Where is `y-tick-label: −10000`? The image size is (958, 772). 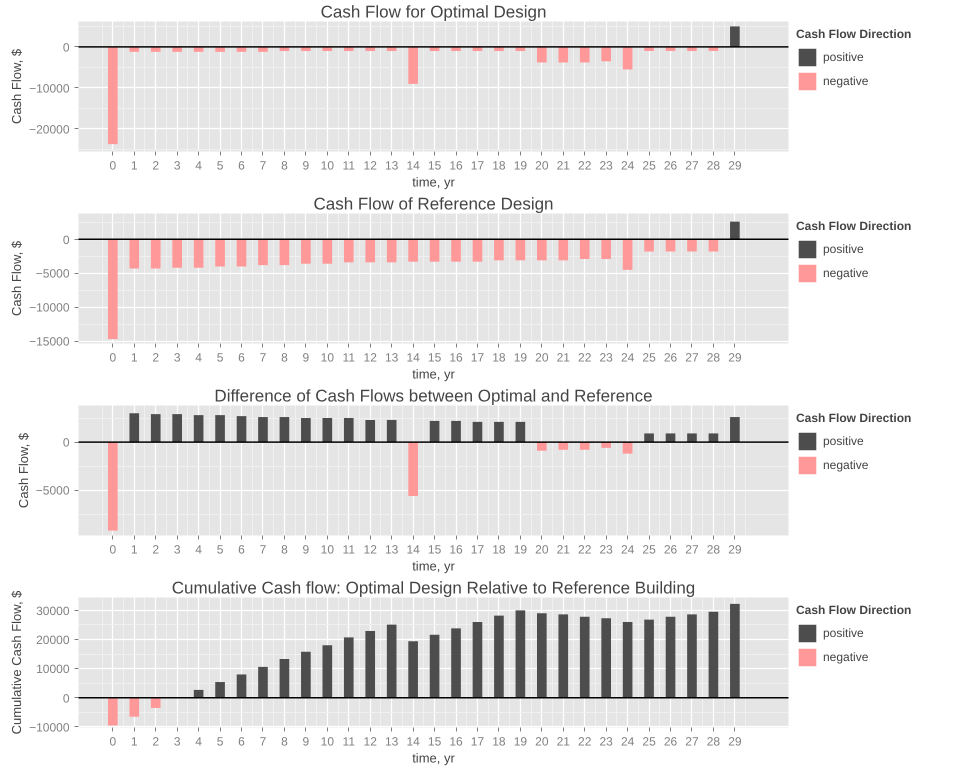 y-tick-label: −10000 is located at coordinates (49, 307).